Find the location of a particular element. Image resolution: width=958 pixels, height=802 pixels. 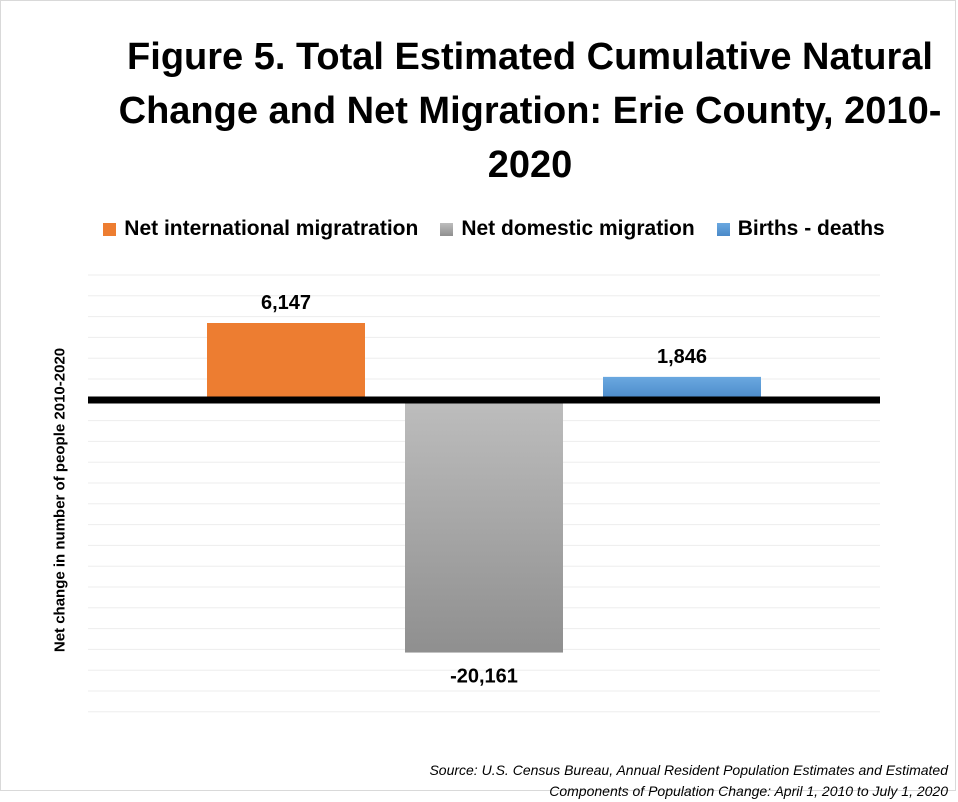

legend-item-international: Net international migratration is located at coordinates (260, 229).